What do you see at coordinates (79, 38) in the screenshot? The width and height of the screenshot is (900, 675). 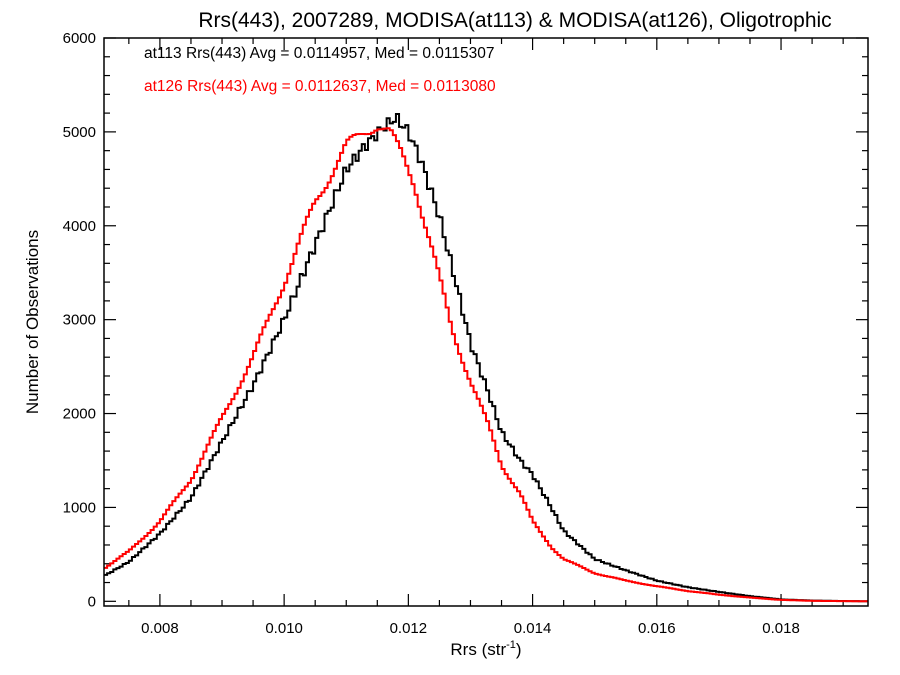 I see `y-tick-label: 6000` at bounding box center [79, 38].